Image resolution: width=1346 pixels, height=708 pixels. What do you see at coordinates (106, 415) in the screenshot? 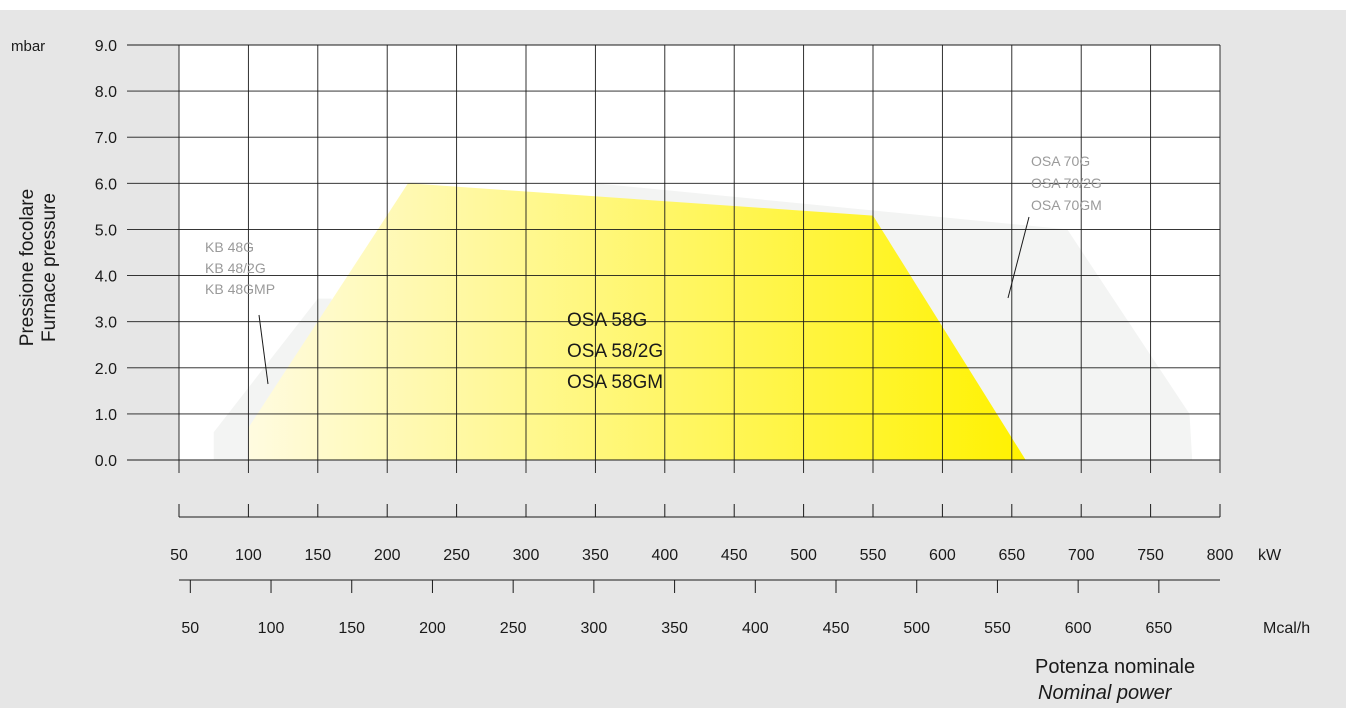
I see `y-tick-label: 1.0` at bounding box center [106, 415].